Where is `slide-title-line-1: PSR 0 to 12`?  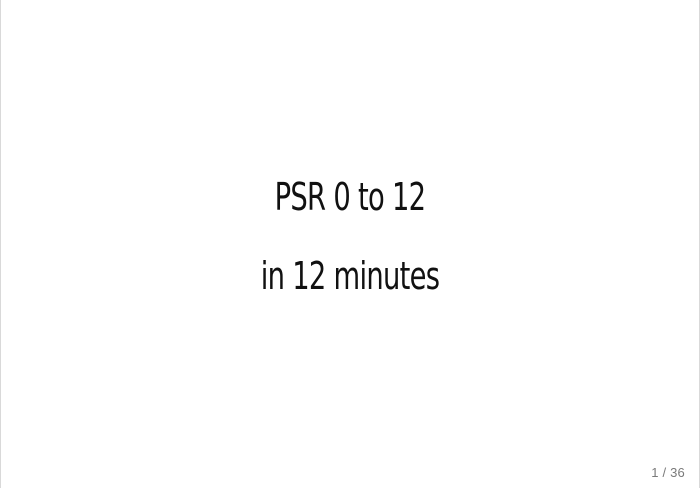 slide-title-line-1: PSR 0 to 12 is located at coordinates (350, 197).